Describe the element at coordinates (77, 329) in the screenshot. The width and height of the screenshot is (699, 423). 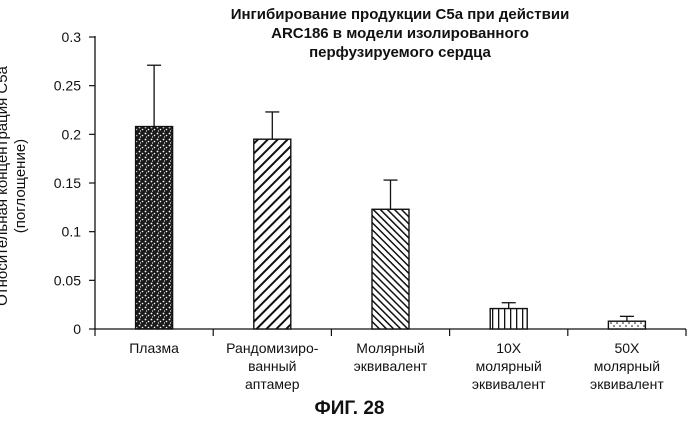
I see `y-tick-label: 0` at that location.